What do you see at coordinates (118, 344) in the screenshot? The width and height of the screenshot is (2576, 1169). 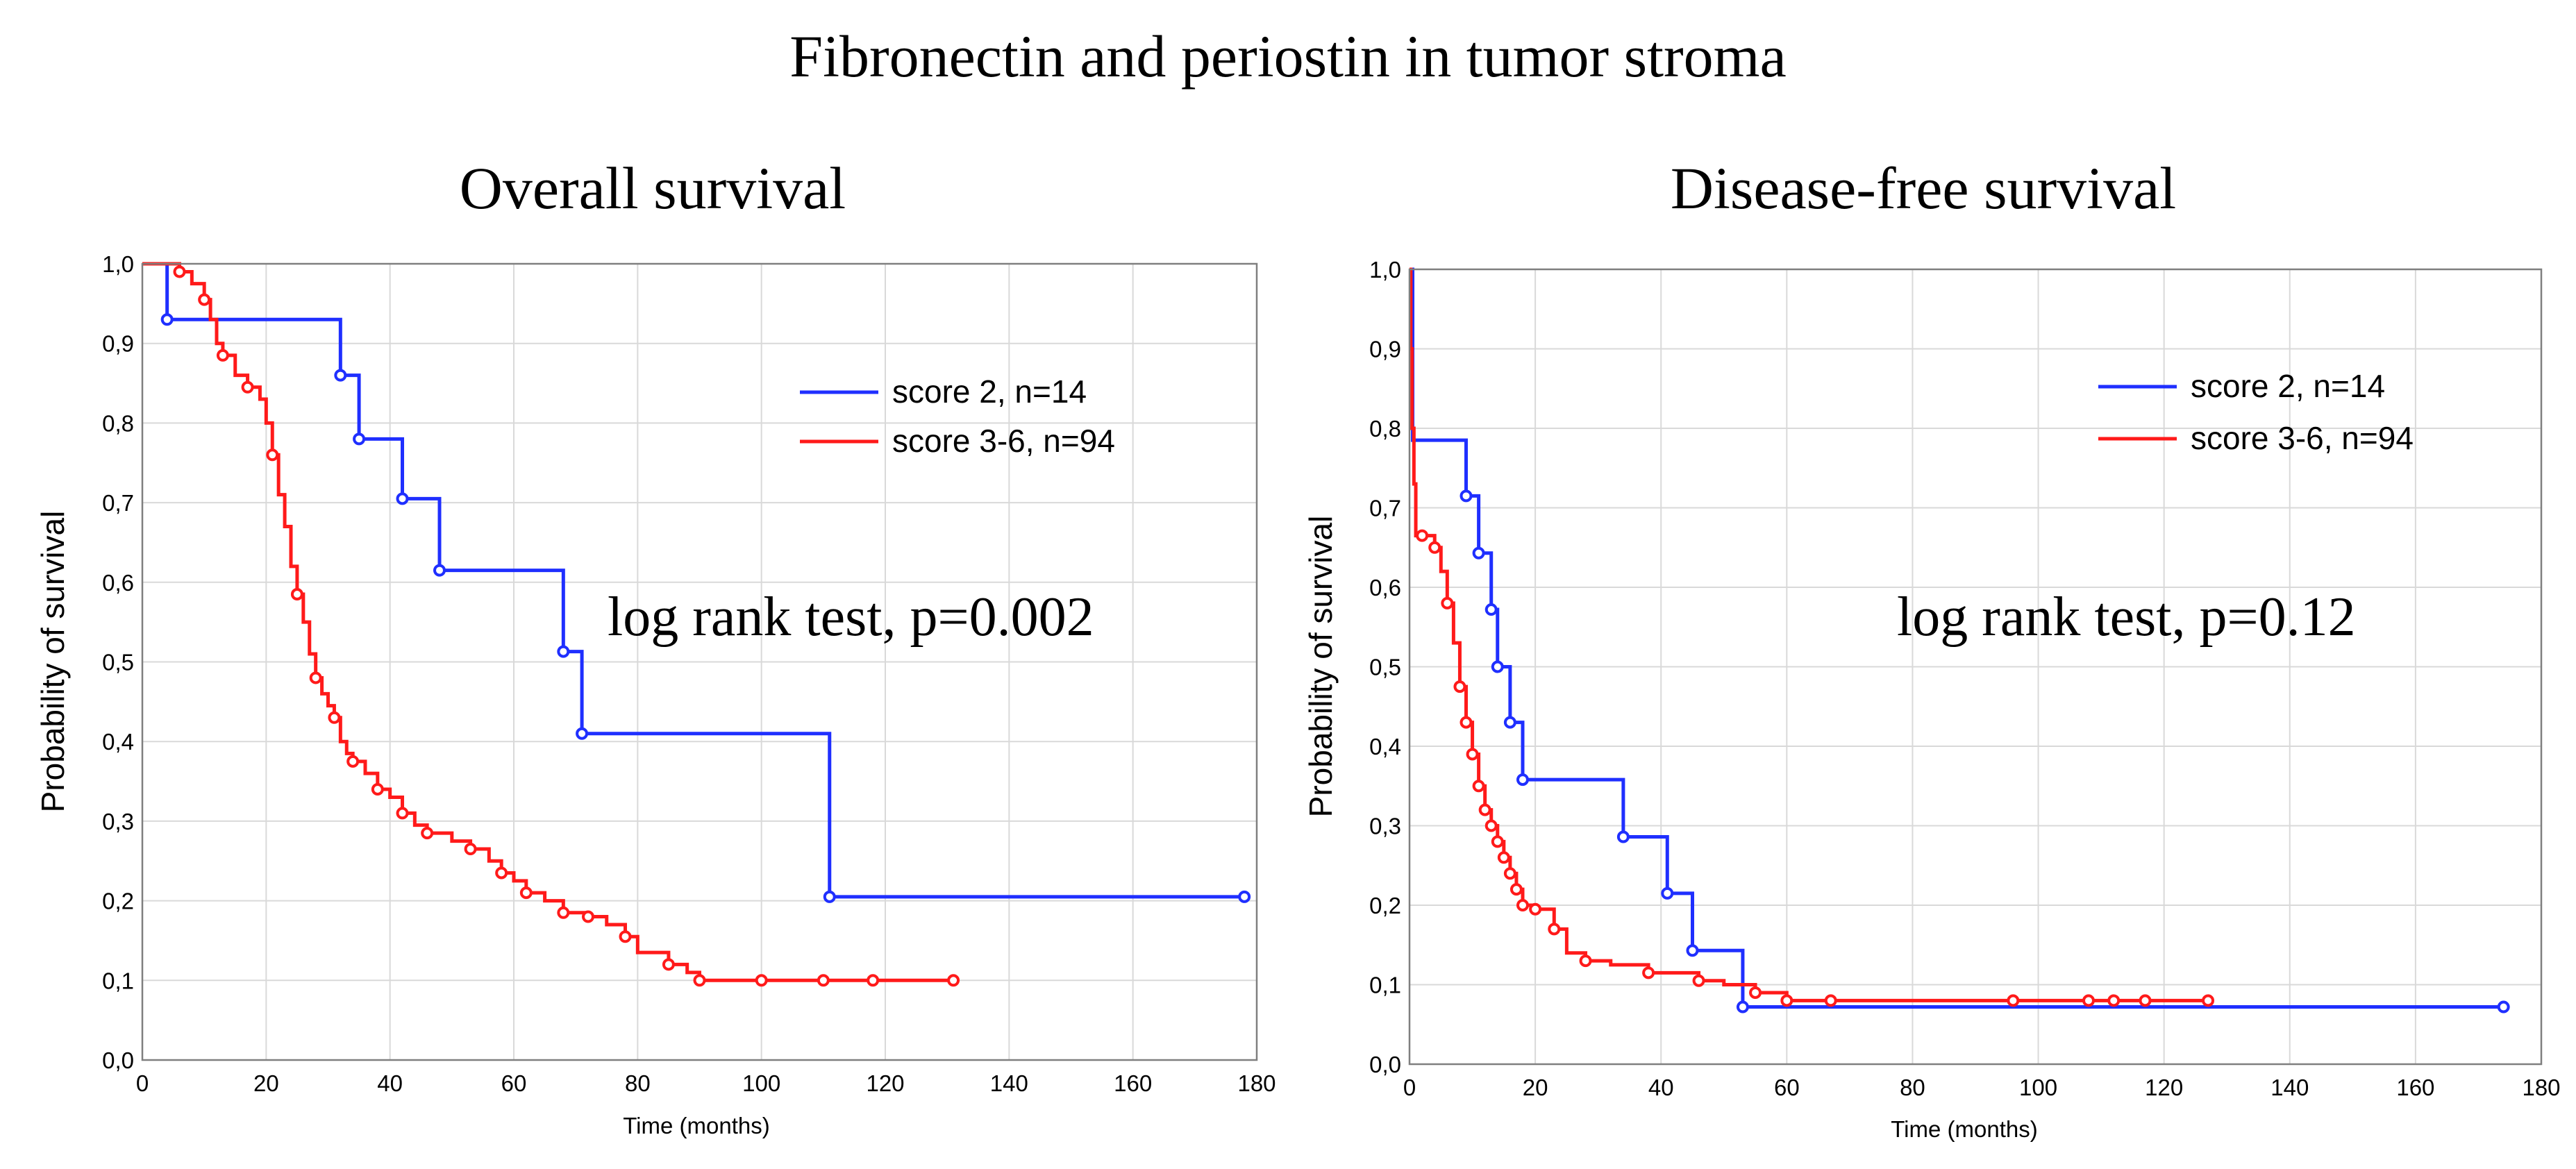 I see `y-tick-label: 0,9` at bounding box center [118, 344].